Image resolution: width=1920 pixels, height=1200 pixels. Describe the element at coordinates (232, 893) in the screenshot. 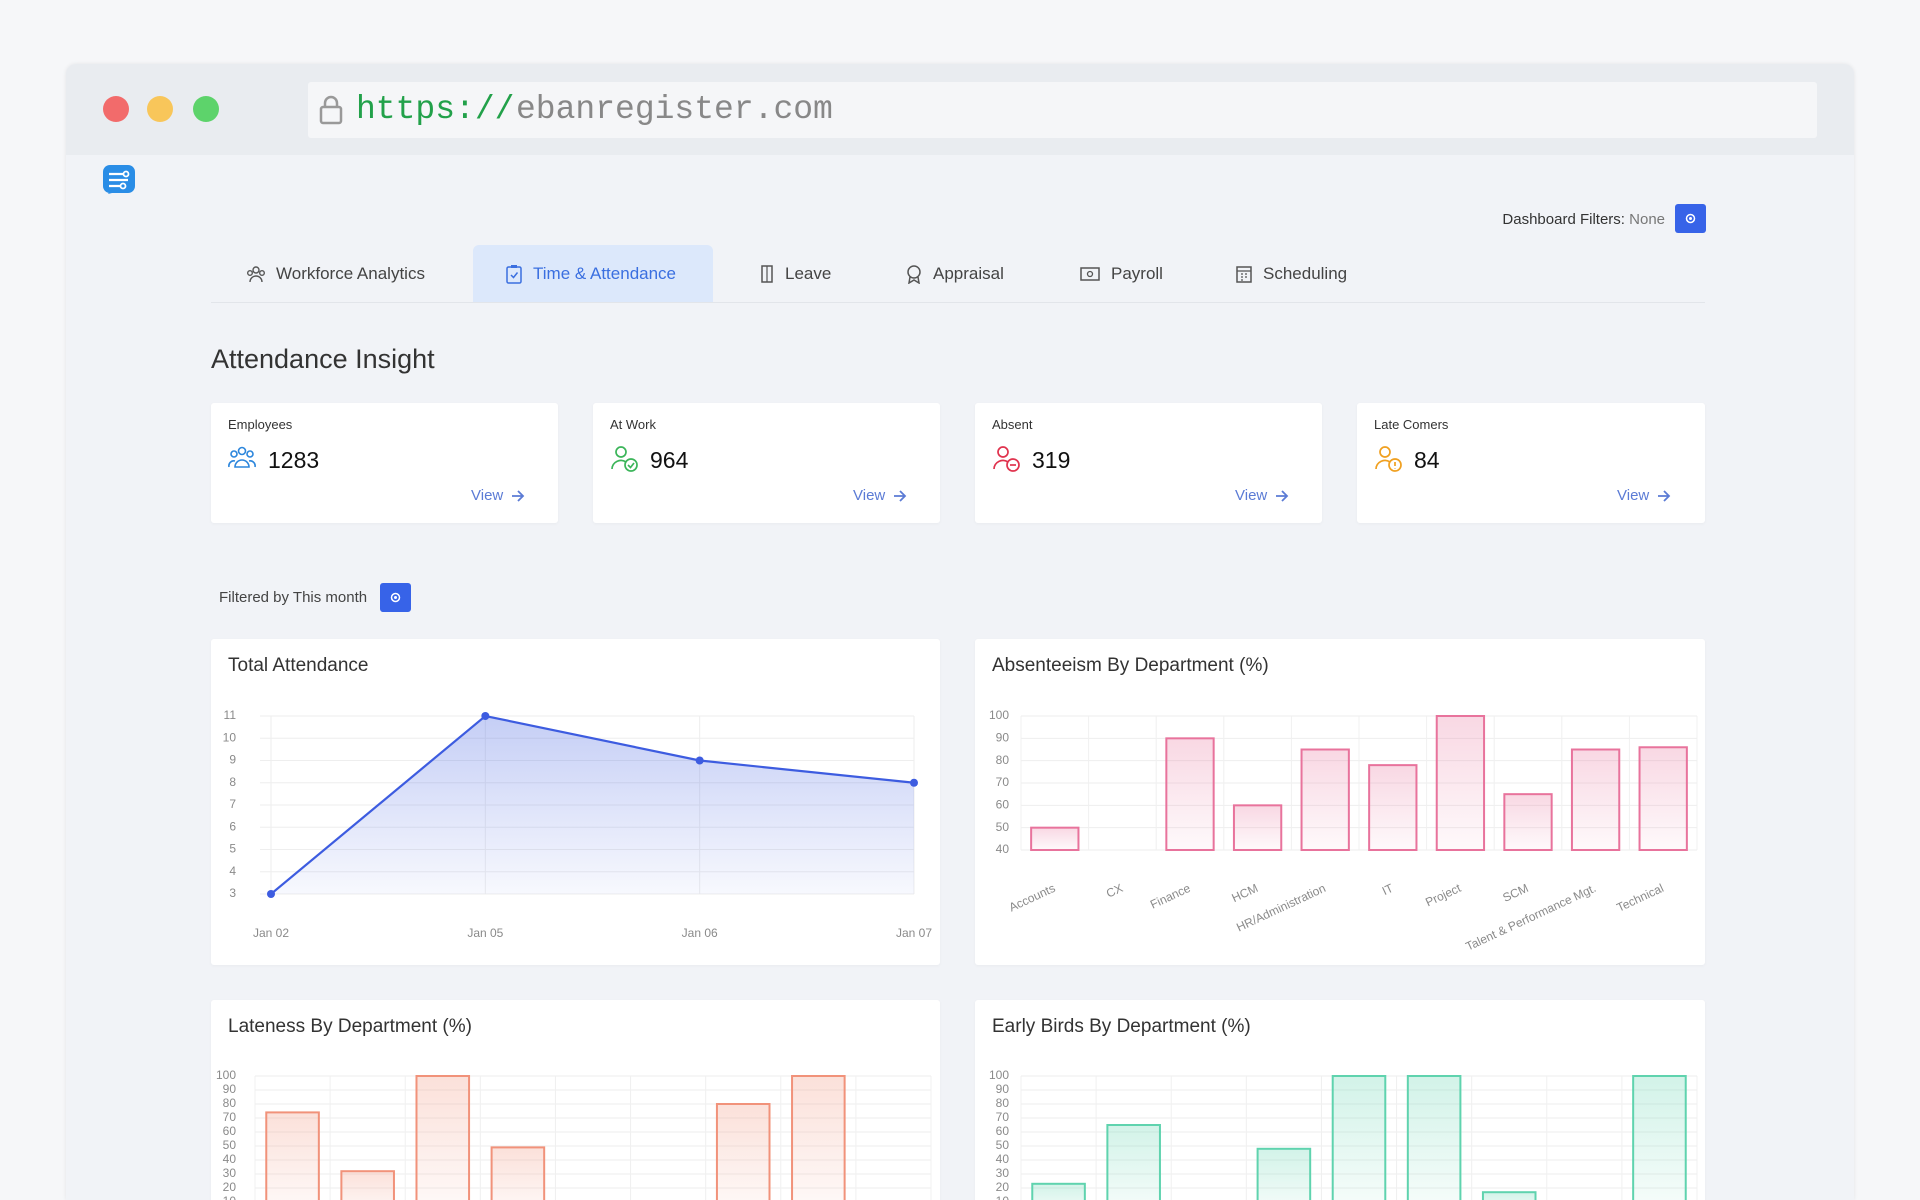

I see `y-tick-label: 3` at that location.